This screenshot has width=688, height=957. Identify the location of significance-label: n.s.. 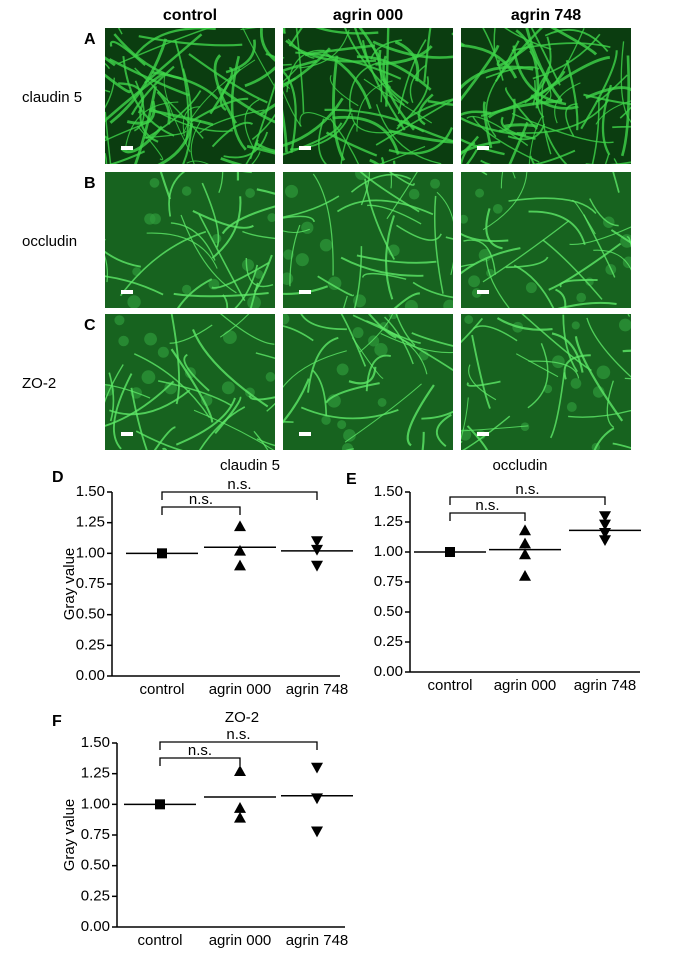
(200, 750).